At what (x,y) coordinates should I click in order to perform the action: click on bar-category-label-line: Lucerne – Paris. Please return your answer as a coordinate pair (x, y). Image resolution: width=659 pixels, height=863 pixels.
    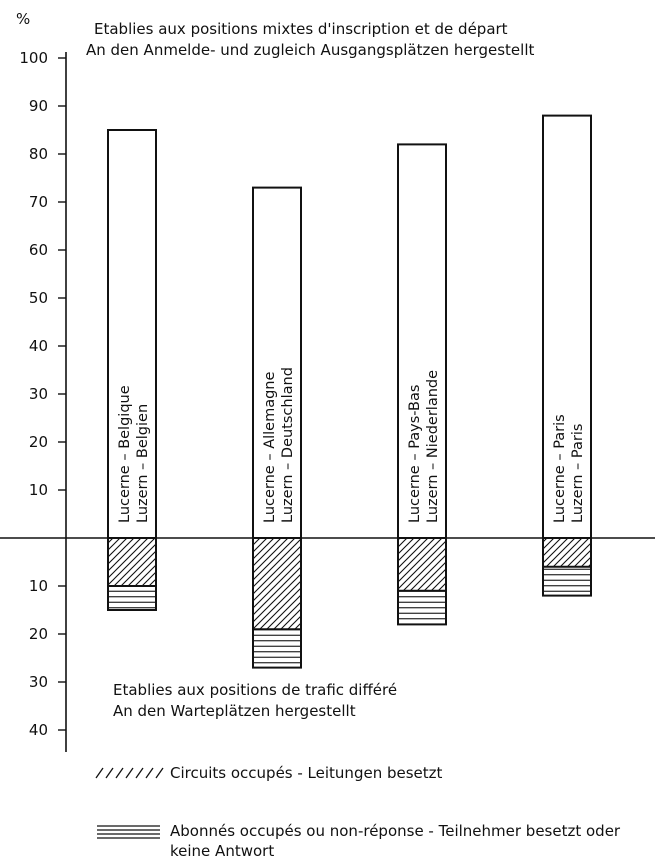
    Looking at the image, I should click on (560, 468).